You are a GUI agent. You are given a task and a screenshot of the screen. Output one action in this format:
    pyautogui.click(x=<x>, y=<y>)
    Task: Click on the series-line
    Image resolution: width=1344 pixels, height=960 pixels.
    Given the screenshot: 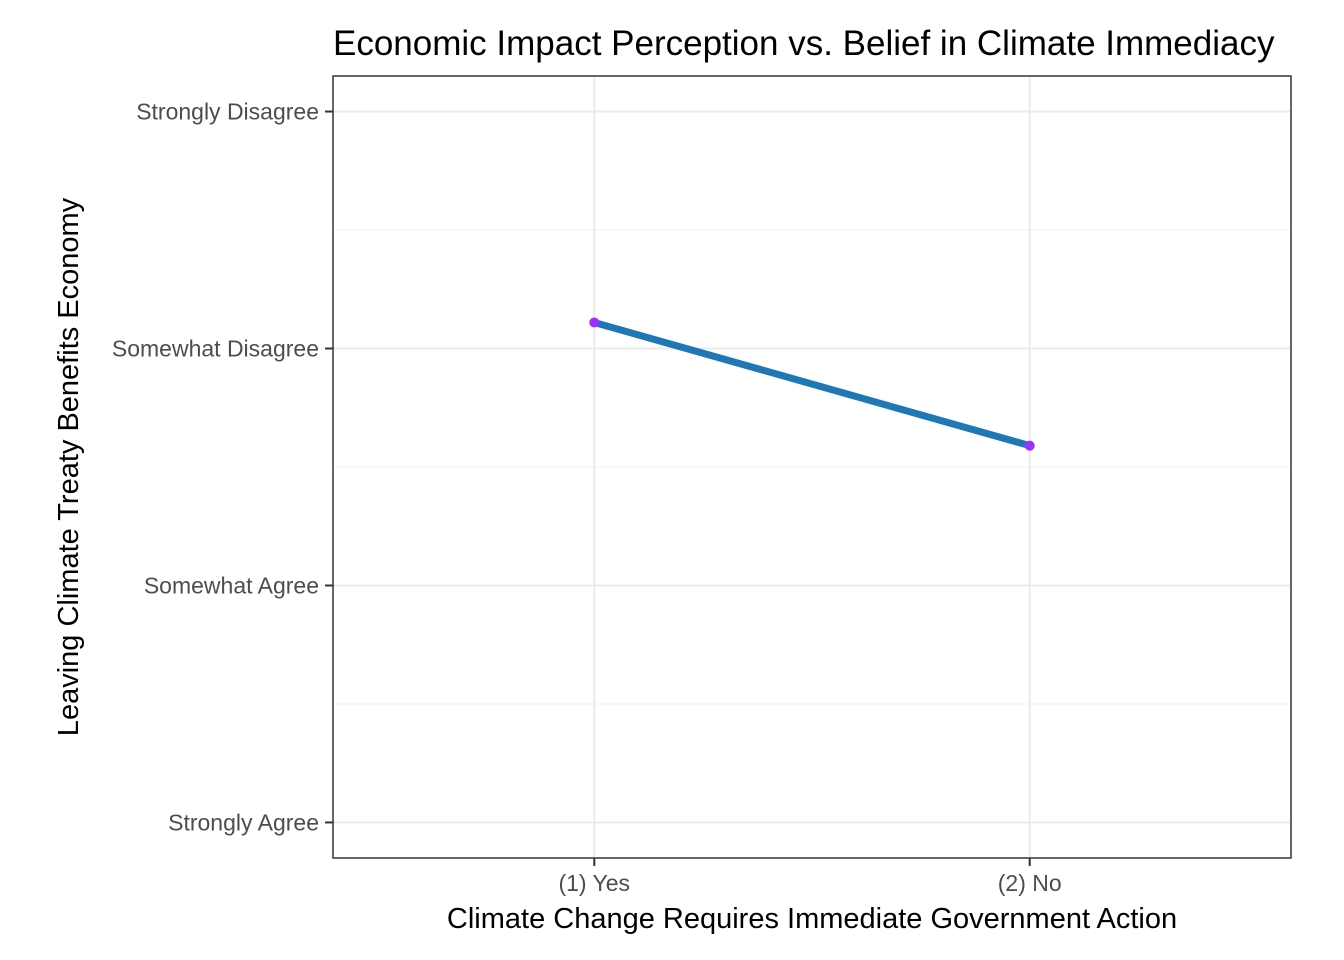 What is the action you would take?
    pyautogui.click(x=812, y=384)
    